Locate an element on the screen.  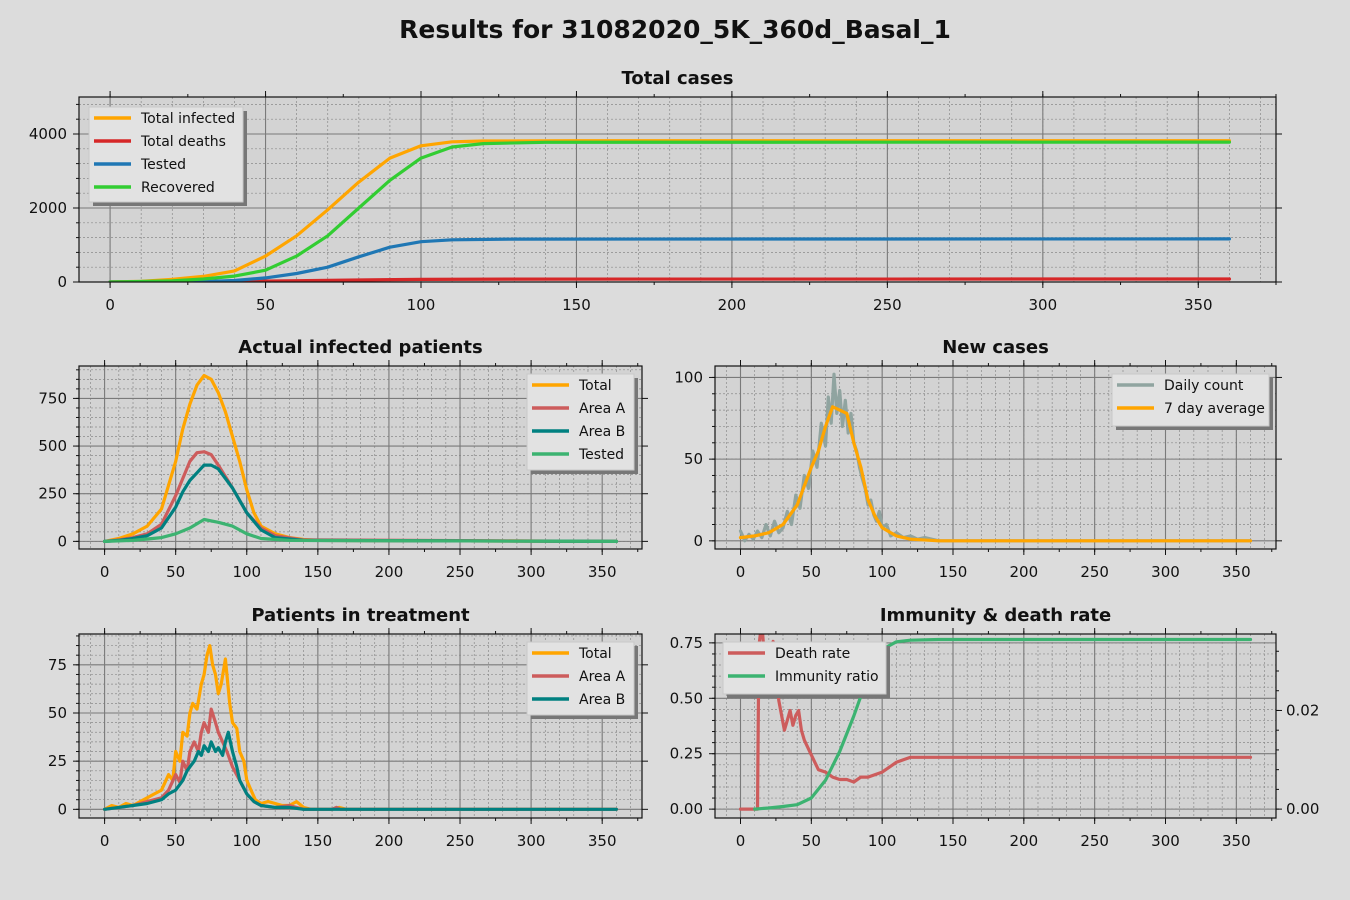
figure-title: Results for 31082020_5K_360d_Basal_1 is located at coordinates (675, 29).